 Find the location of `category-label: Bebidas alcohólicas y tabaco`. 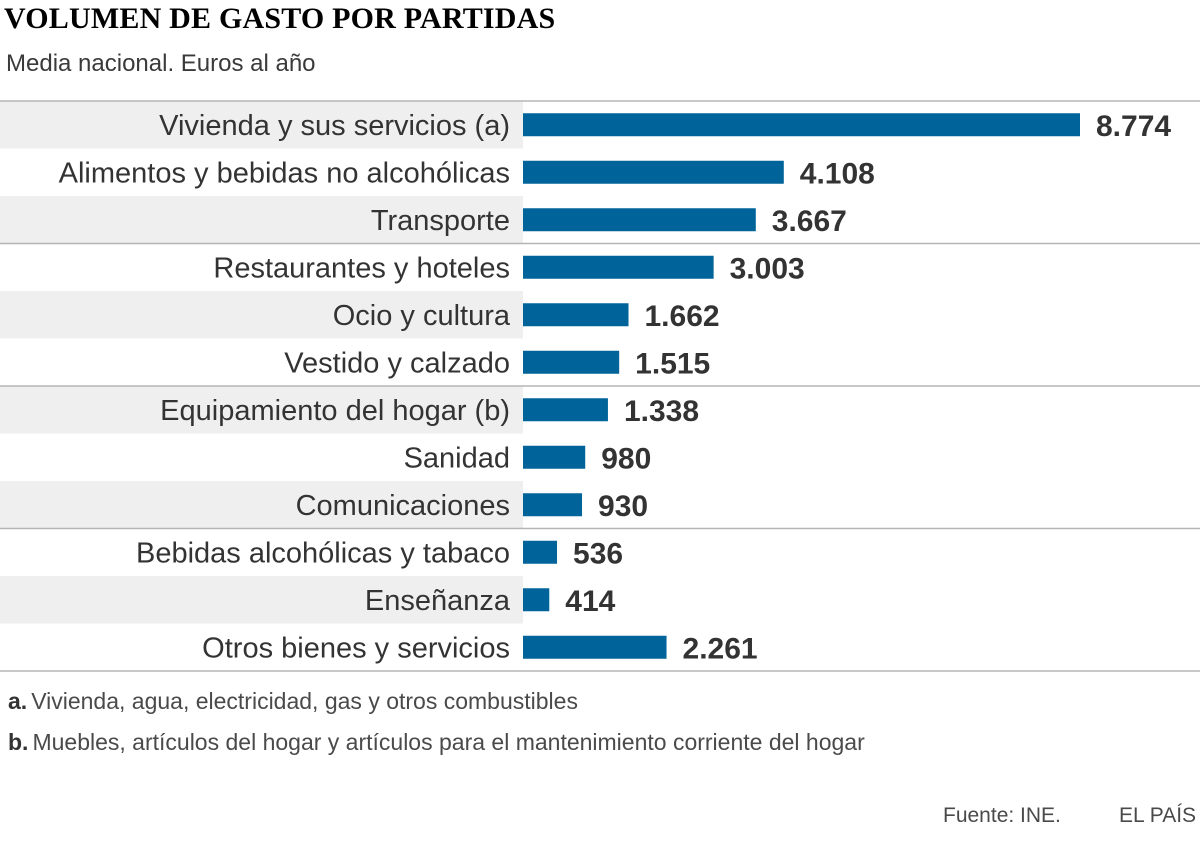

category-label: Bebidas alcohólicas y tabaco is located at coordinates (323, 553).